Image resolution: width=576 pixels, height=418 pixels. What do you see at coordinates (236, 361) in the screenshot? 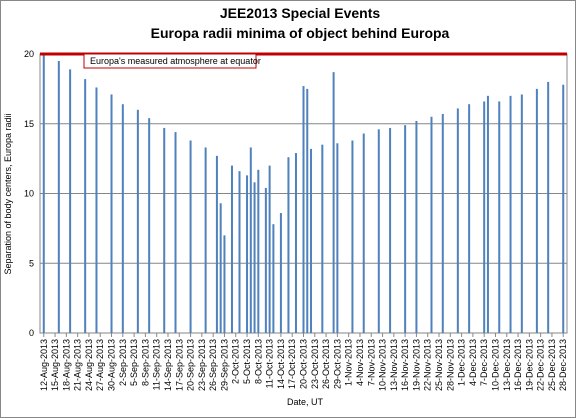
I see `x-tick-label: 2-Oct-2013` at bounding box center [236, 361].